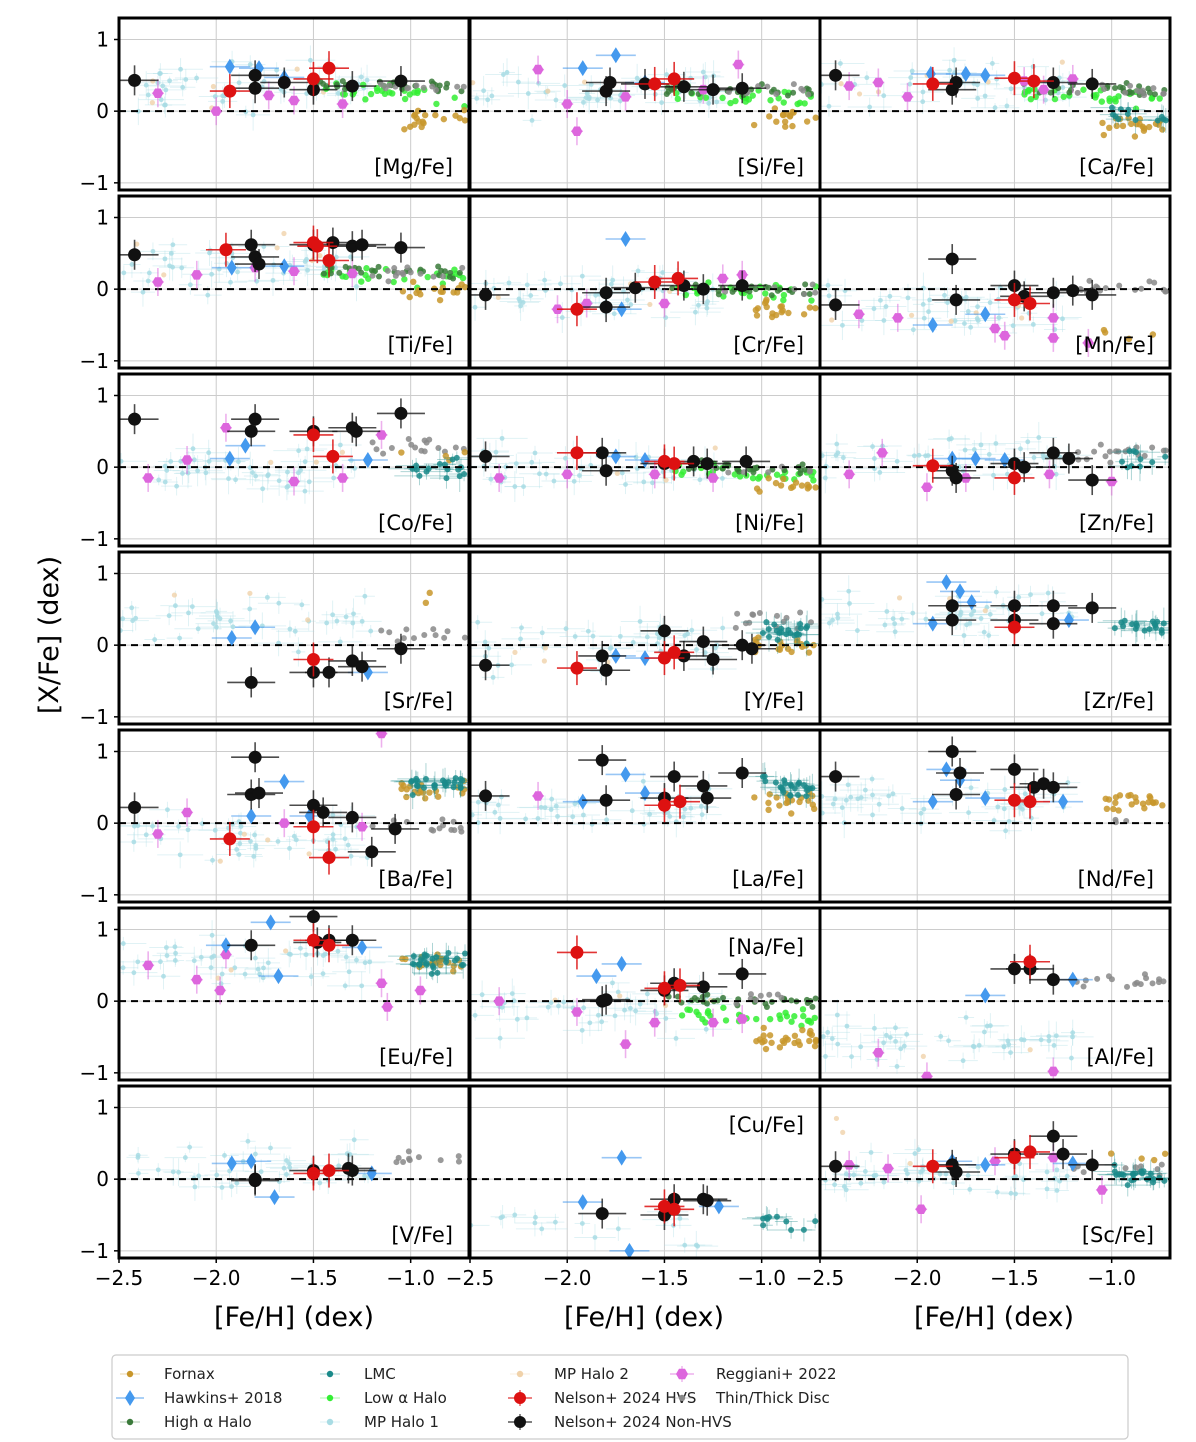 The width and height of the screenshot is (1196, 1442). Describe the element at coordinates (768, 879) in the screenshot. I see `element-label: [La/Fe]` at that location.